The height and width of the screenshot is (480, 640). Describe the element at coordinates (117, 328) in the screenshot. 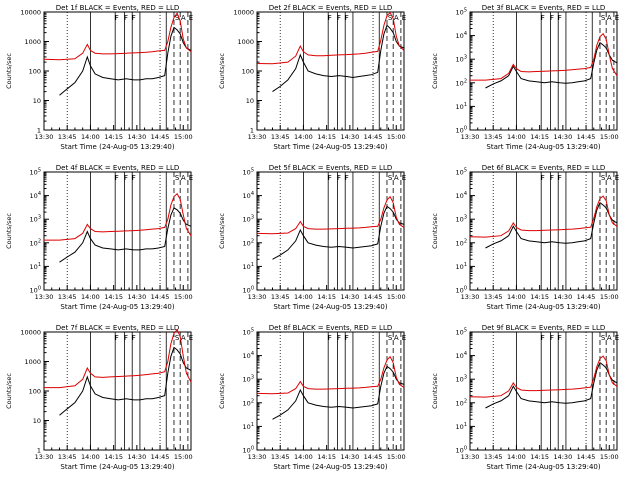

I see `panel-title: Det 7f BLACK = Events, RED = LLD` at that location.